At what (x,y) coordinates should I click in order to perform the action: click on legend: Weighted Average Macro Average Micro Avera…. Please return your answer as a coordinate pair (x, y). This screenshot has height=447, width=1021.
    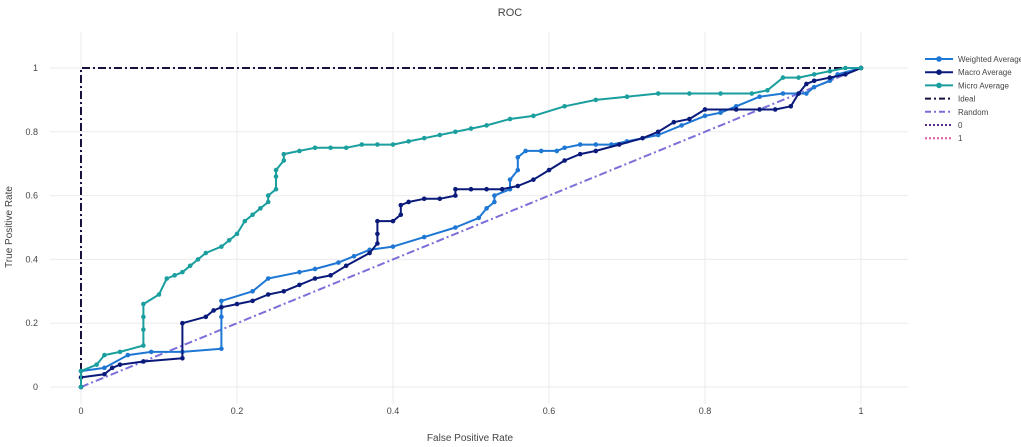
    Looking at the image, I should click on (973, 99).